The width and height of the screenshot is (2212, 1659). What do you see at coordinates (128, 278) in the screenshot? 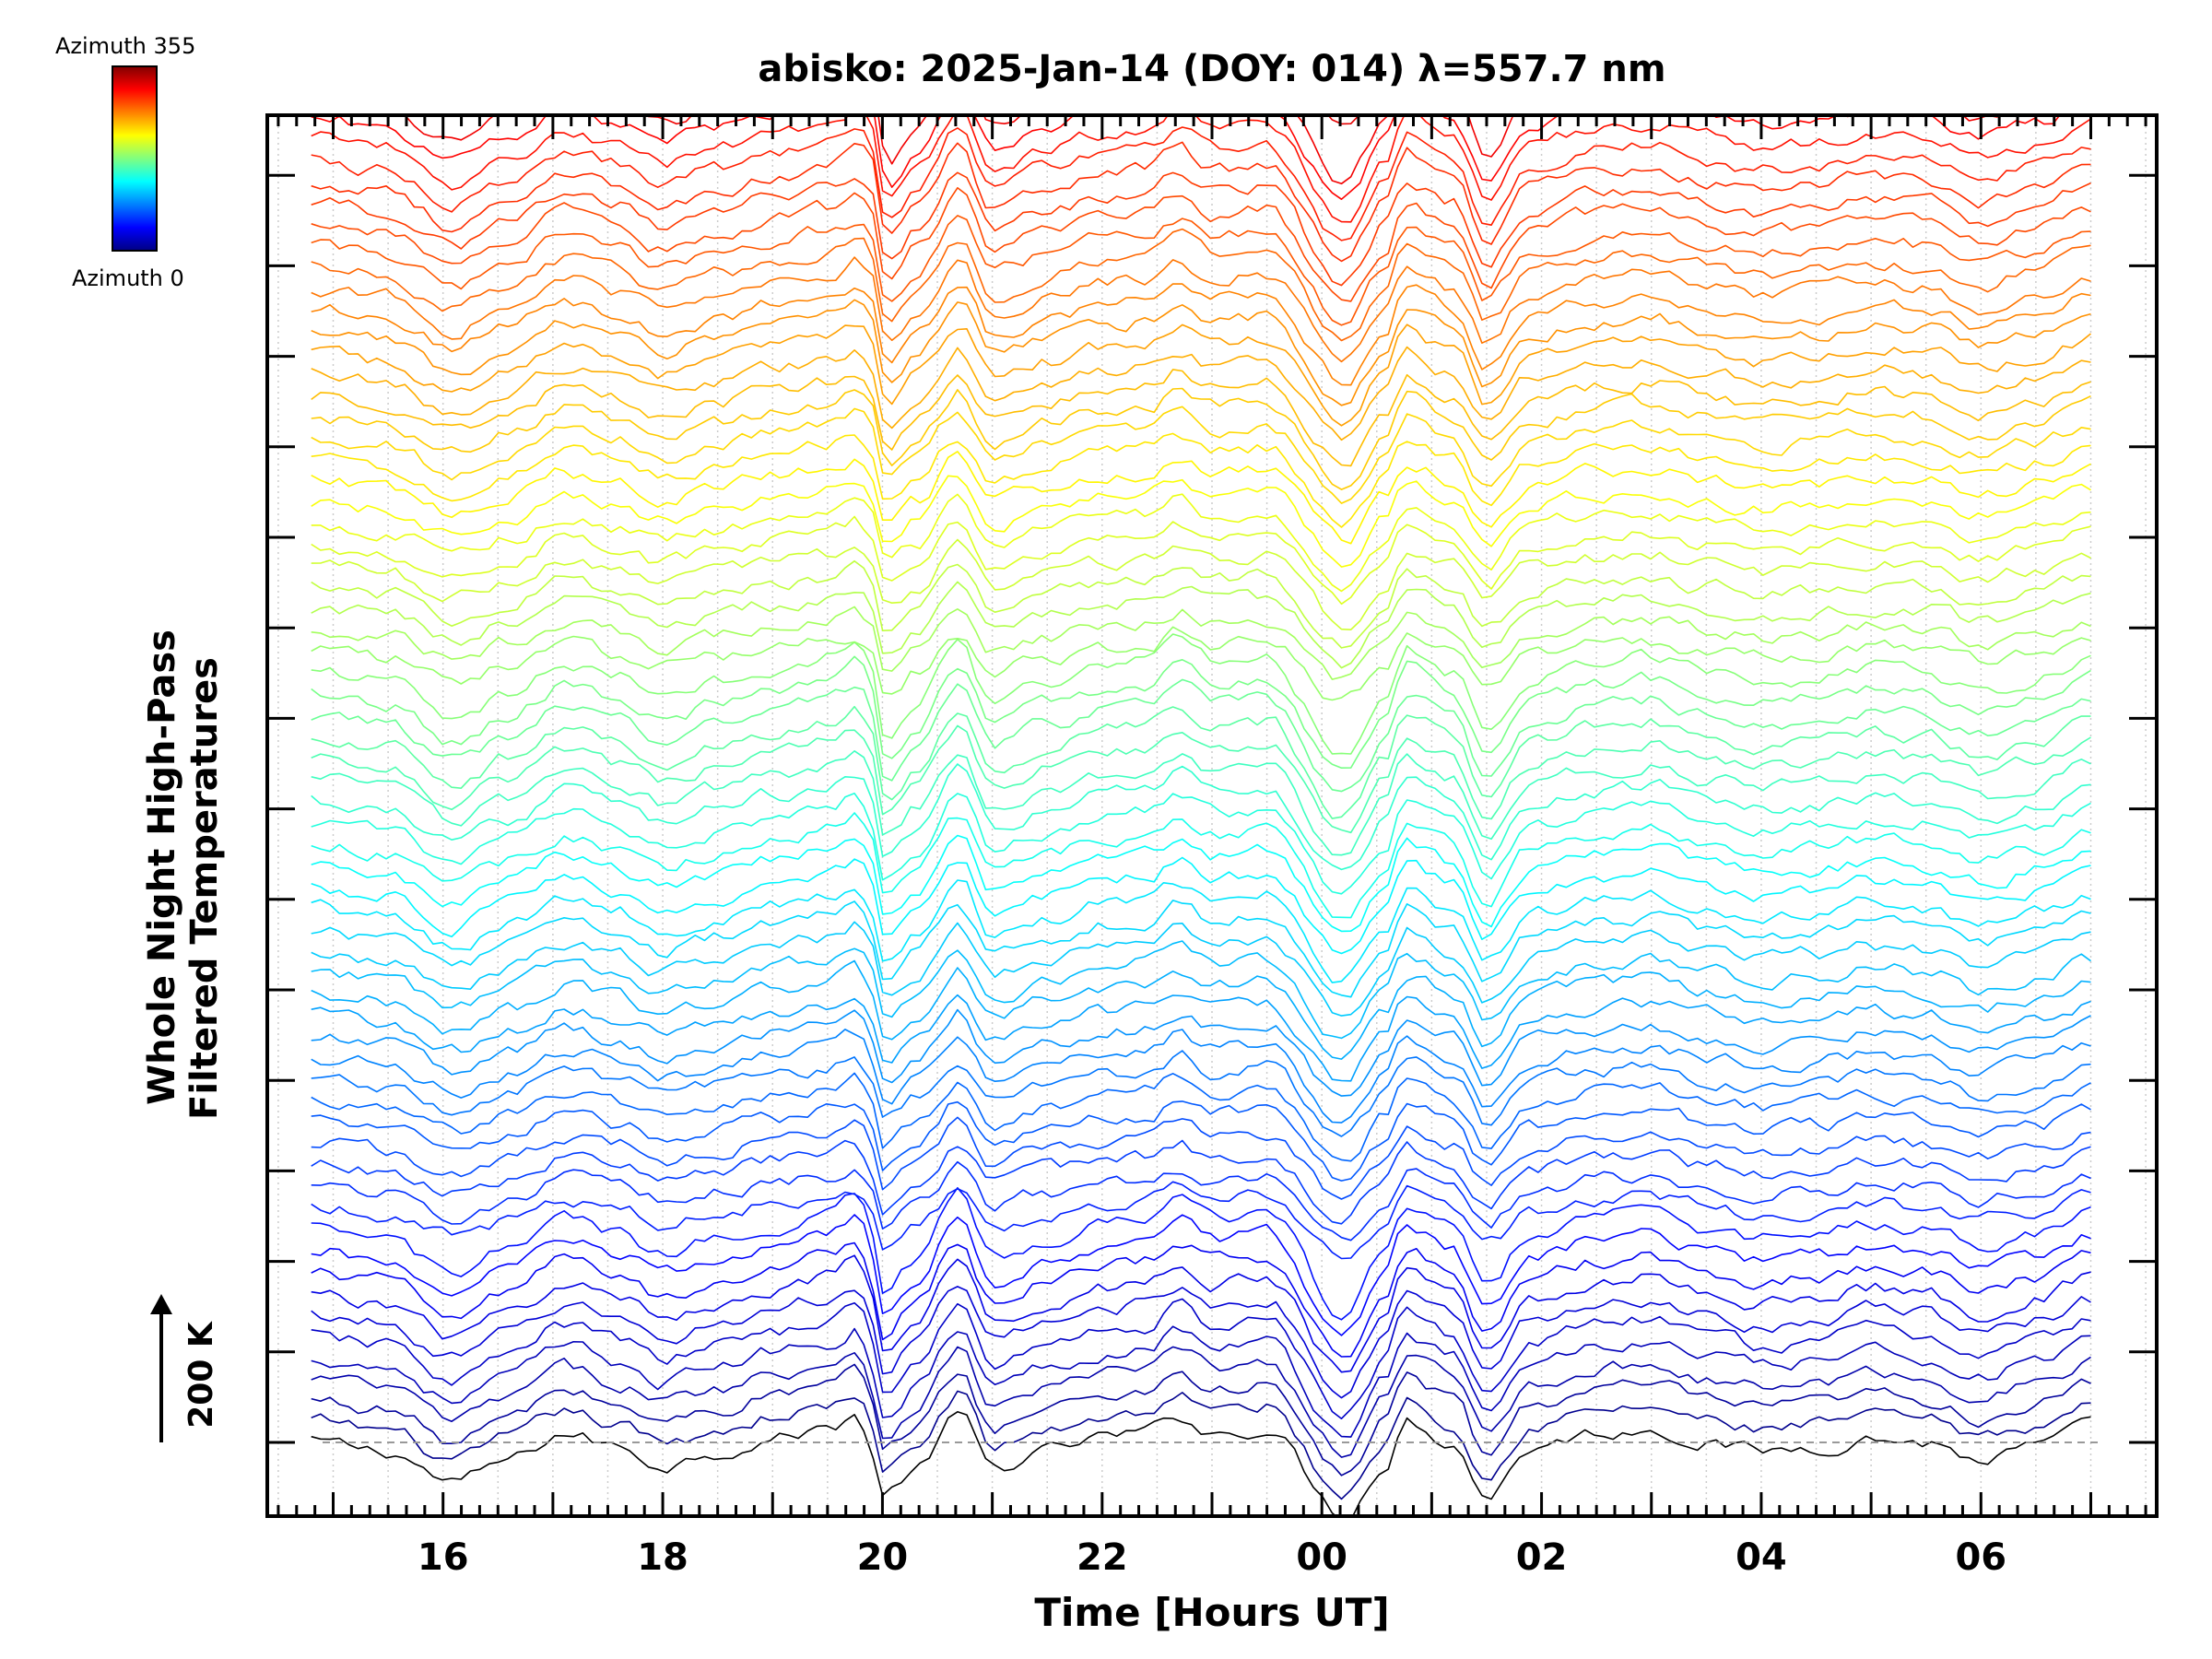
I see `colorbar-bottom-label: Azimuth 0` at bounding box center [128, 278].